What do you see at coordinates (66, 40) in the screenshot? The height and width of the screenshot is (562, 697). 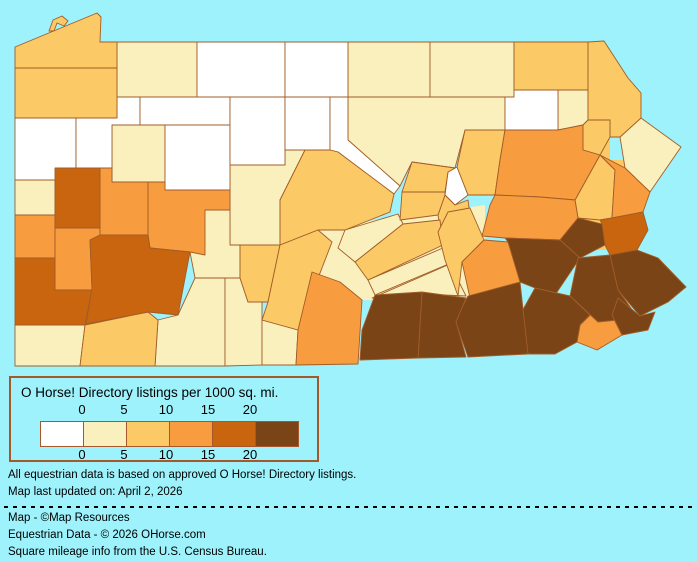 I see `county-erie` at bounding box center [66, 40].